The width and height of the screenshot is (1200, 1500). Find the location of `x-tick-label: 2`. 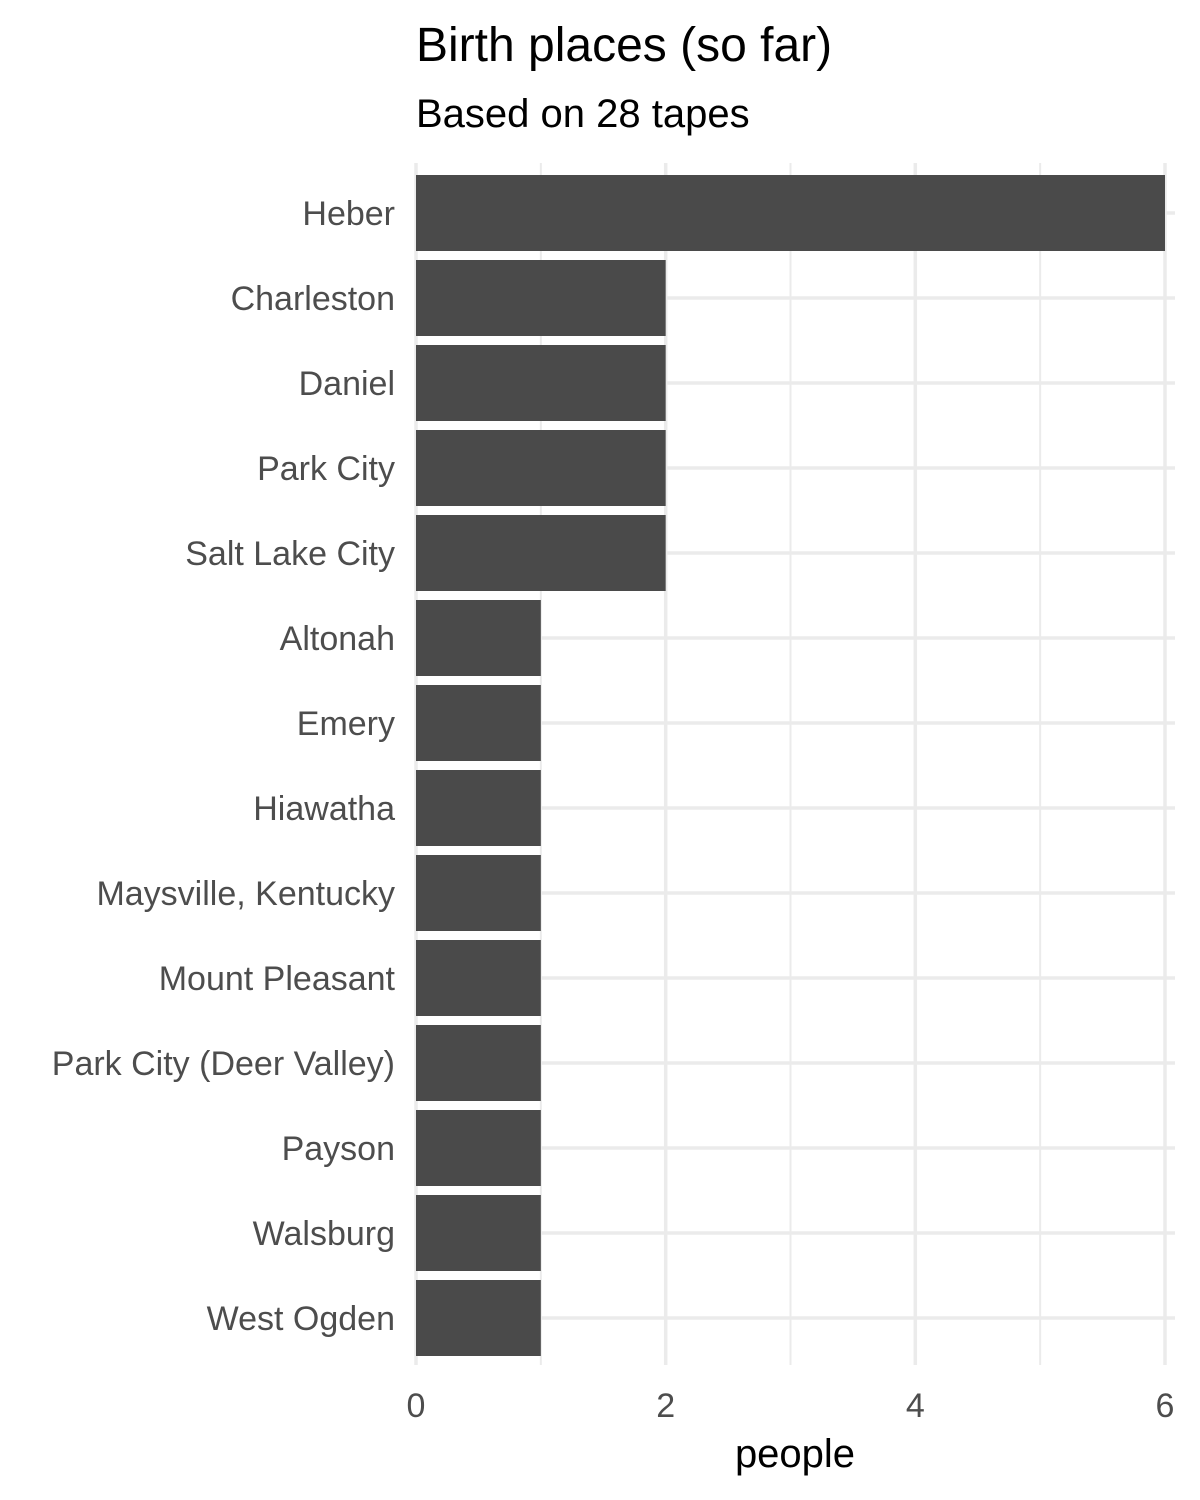

x-tick-label: 2 is located at coordinates (665, 1406).